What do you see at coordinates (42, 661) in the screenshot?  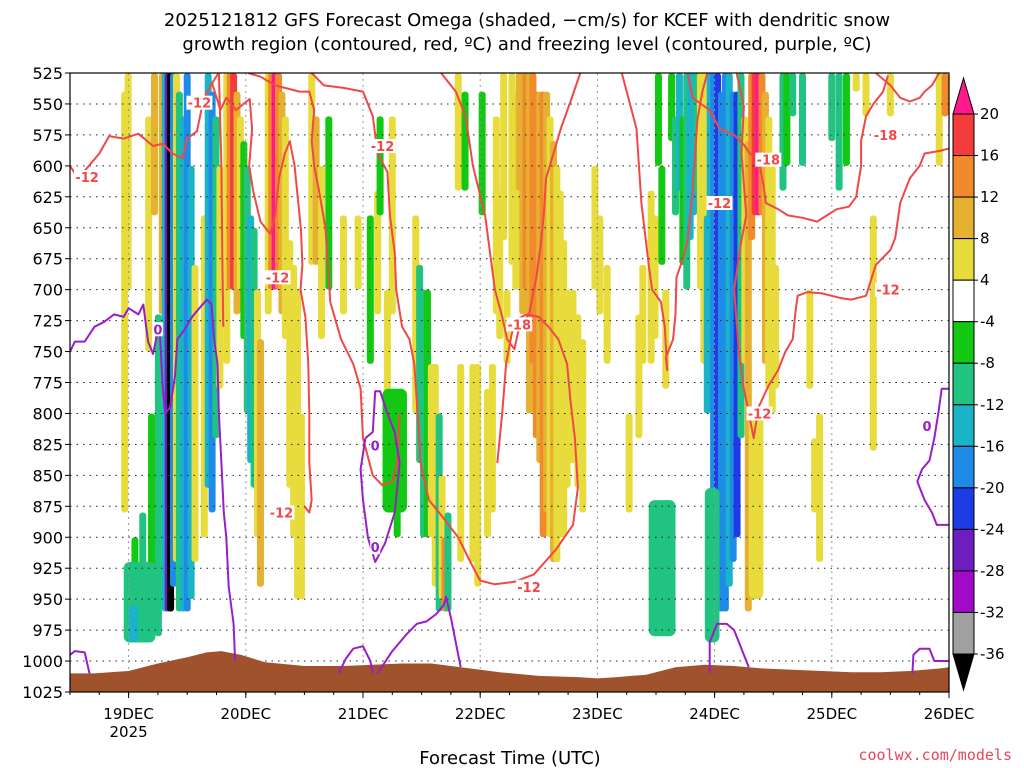 I see `y-tick-label: 1000` at bounding box center [42, 661].